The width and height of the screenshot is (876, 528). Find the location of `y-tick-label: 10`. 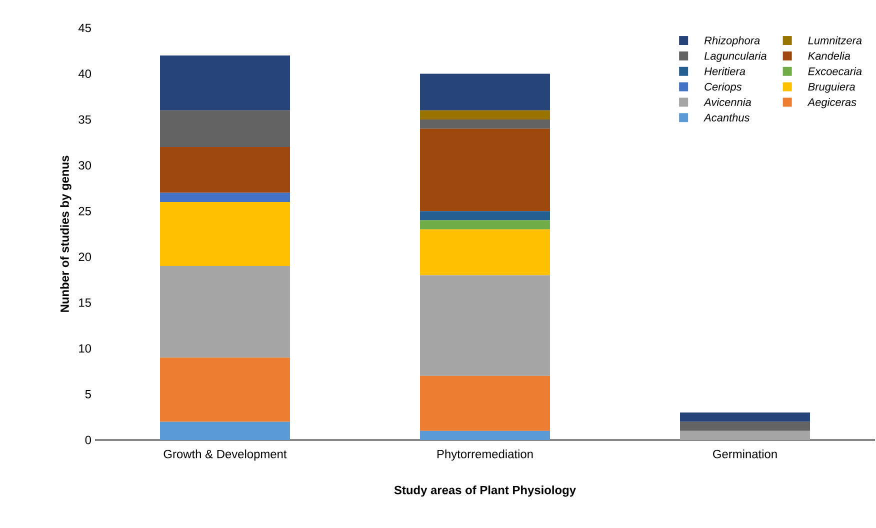

y-tick-label: 10 is located at coordinates (85, 348).